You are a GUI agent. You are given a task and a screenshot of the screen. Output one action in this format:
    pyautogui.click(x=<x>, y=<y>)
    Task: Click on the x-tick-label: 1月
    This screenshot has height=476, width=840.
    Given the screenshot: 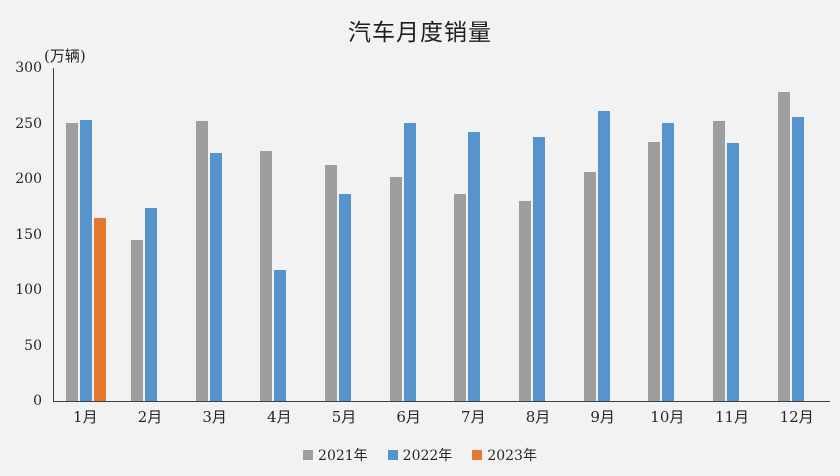 What is the action you would take?
    pyautogui.click(x=85, y=417)
    